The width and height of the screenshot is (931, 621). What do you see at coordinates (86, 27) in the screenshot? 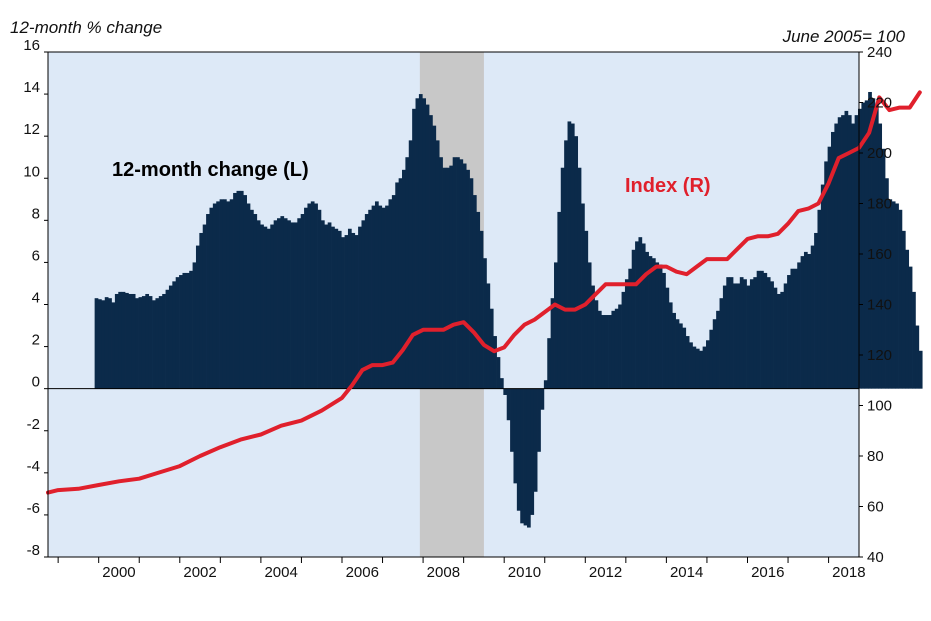
I see `left-axis-title: 12-month % change` at bounding box center [86, 27].